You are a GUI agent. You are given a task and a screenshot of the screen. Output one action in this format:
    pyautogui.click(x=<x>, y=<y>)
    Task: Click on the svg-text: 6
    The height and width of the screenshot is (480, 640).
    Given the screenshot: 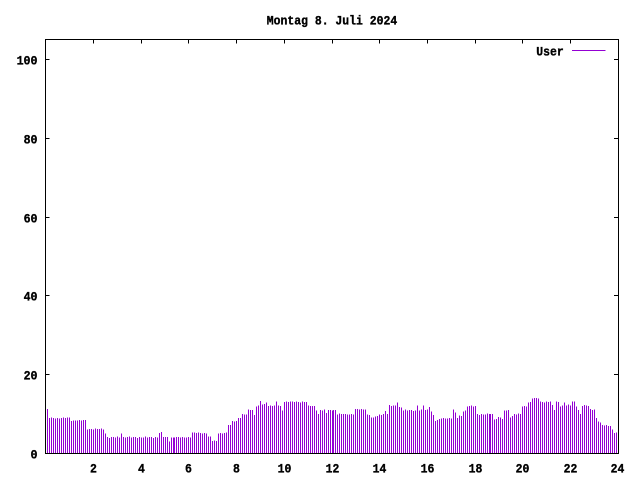 What is the action you would take?
    pyautogui.click(x=188, y=468)
    